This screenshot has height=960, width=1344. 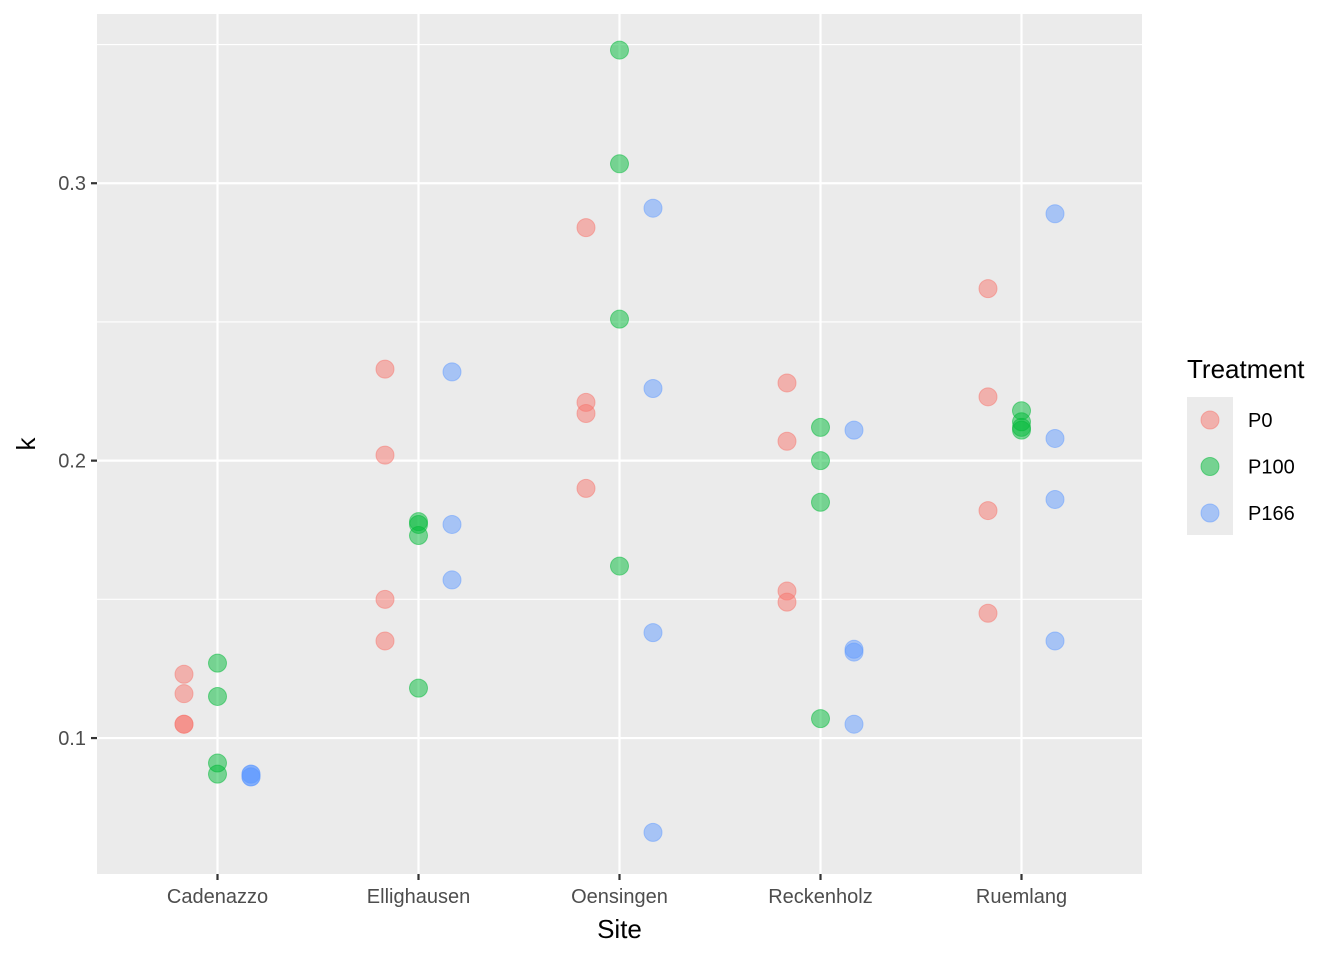 What do you see at coordinates (1210, 420) in the screenshot?
I see `legend-key-p0` at bounding box center [1210, 420].